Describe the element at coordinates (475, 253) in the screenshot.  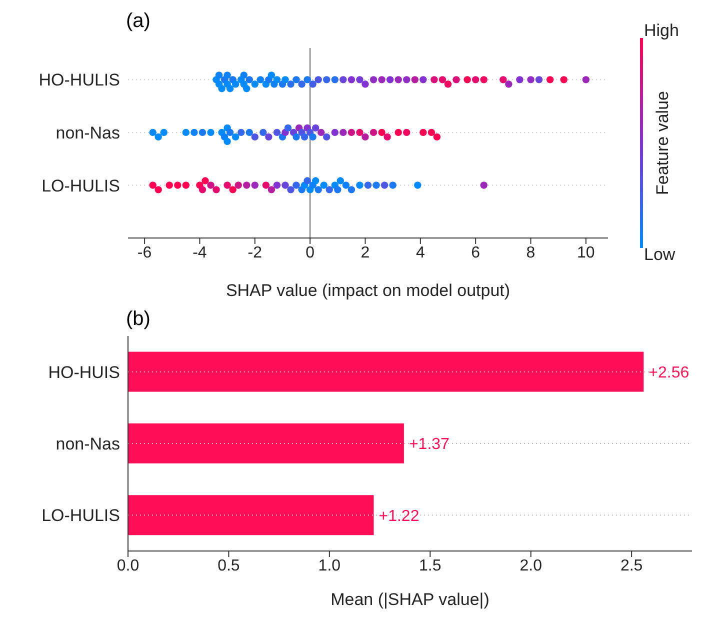
I see `x-tick-label: 6` at that location.